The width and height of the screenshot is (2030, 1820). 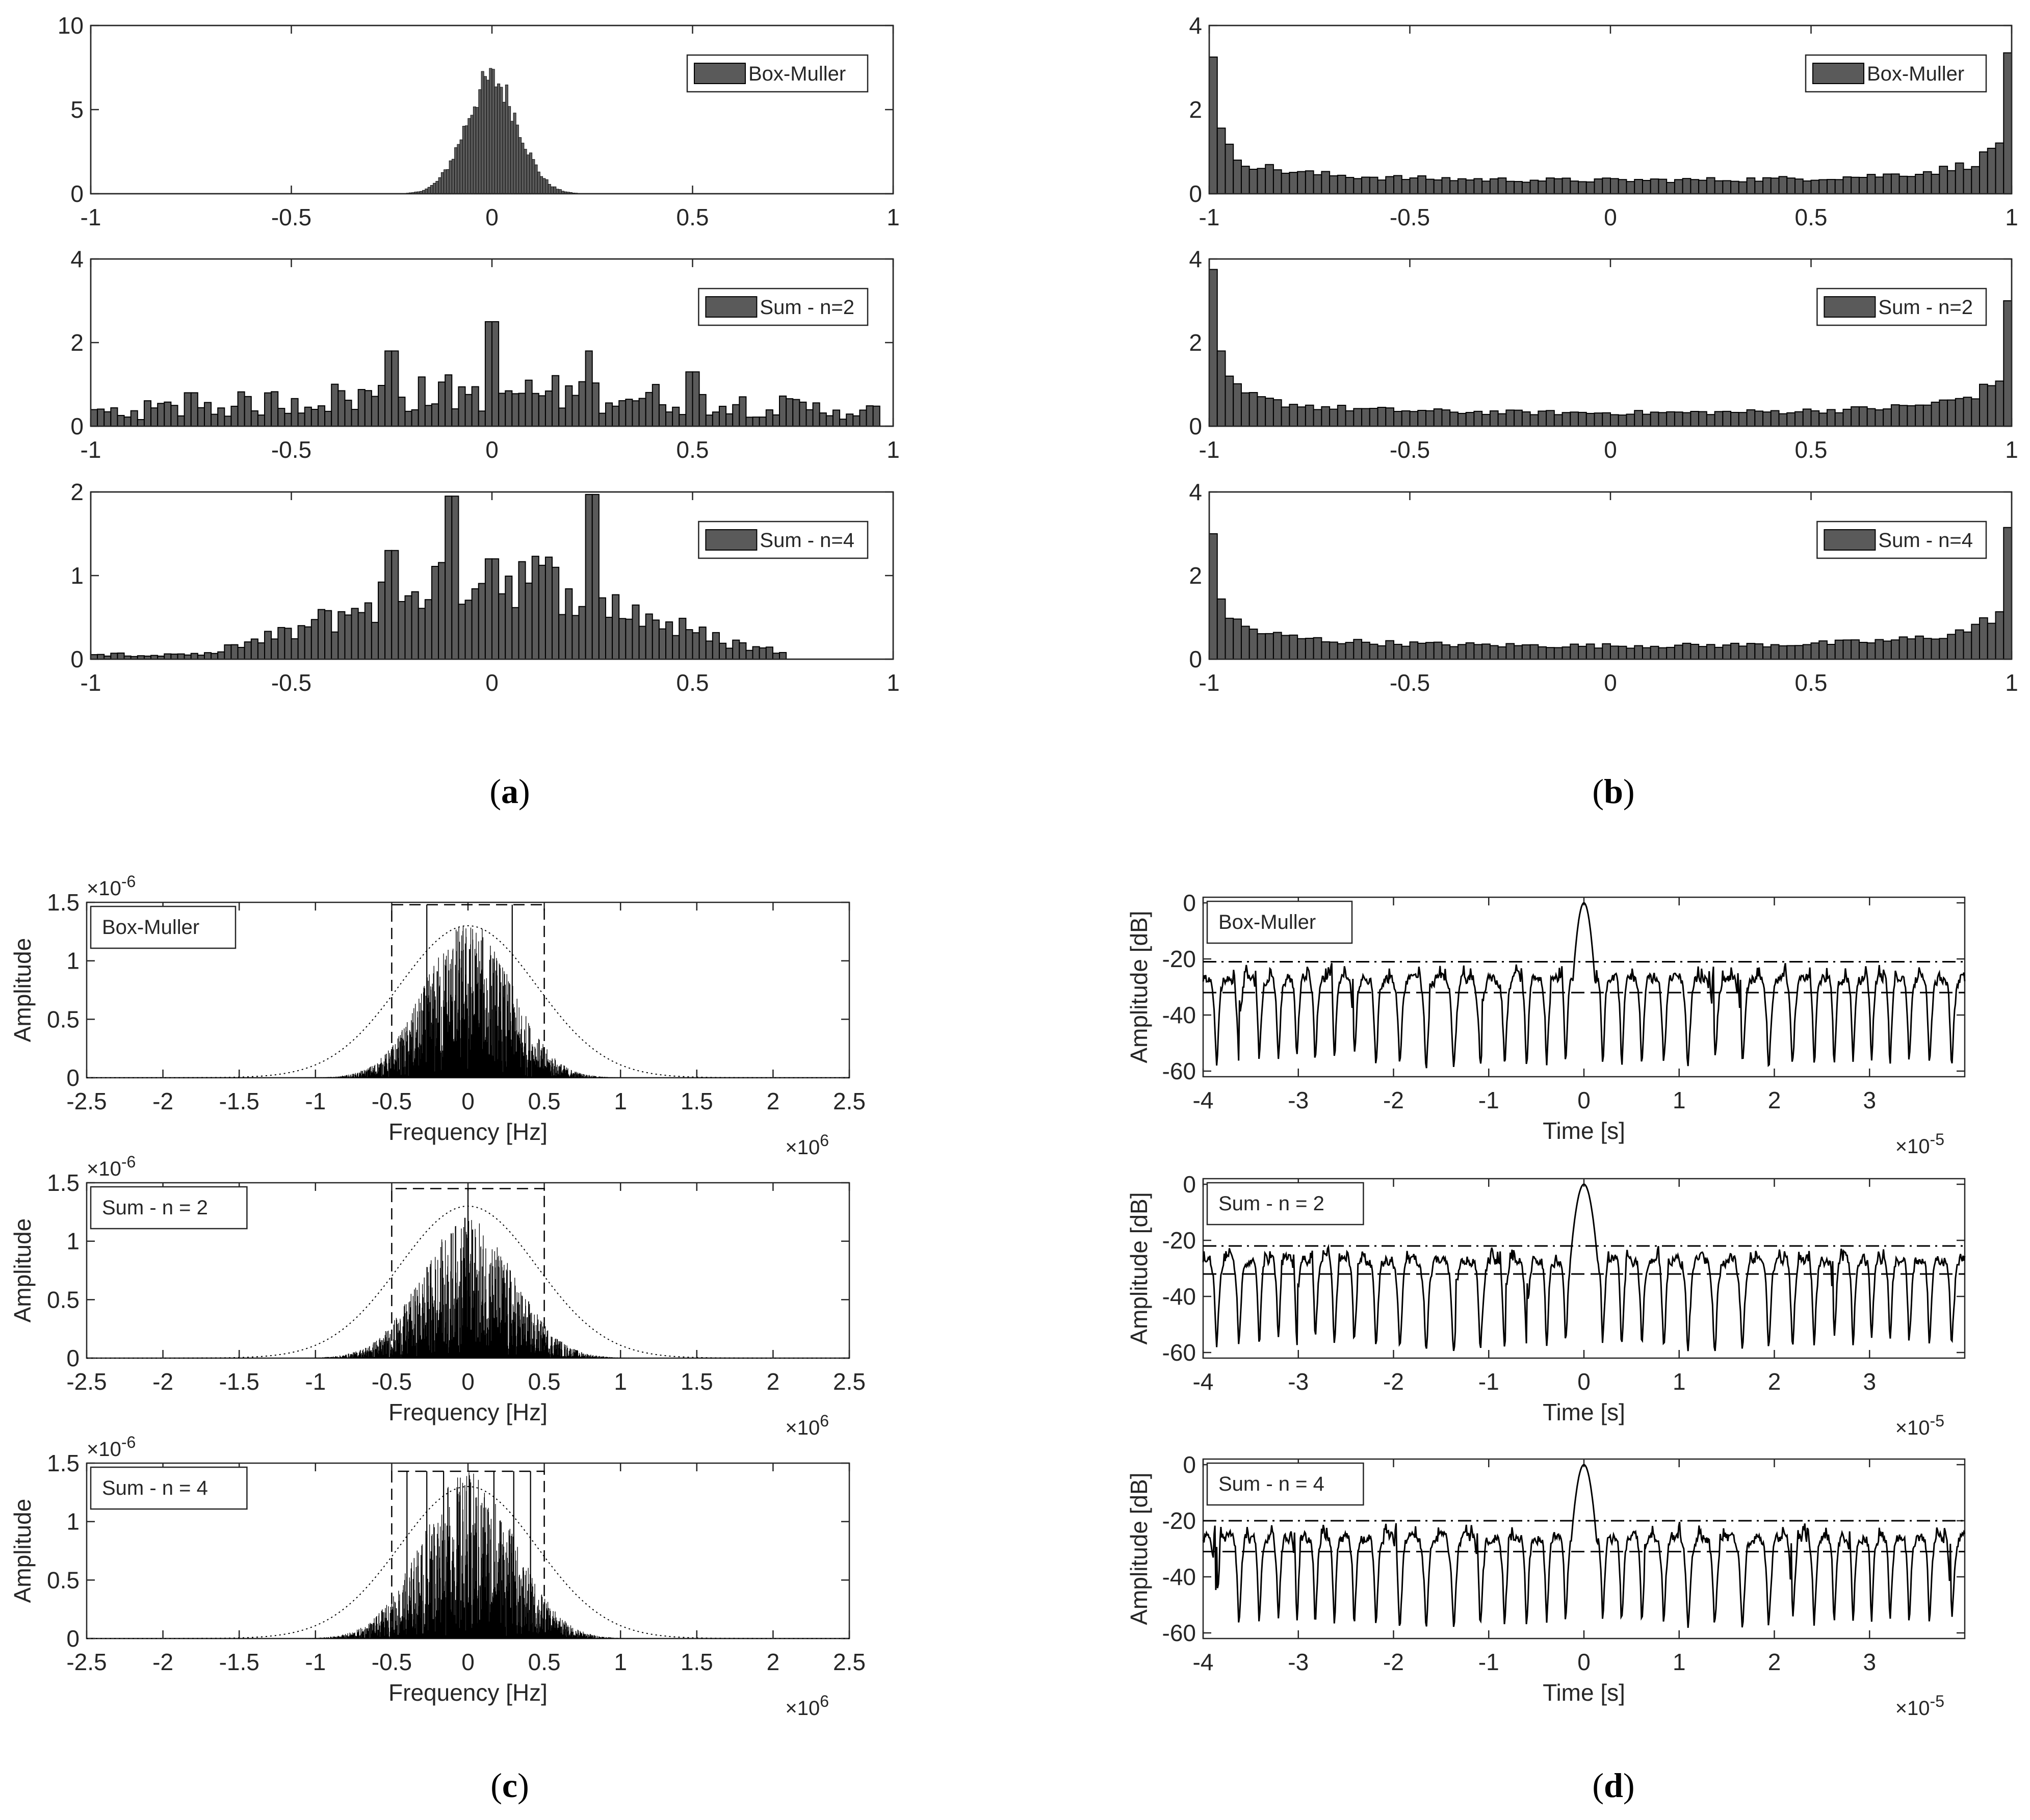 I want to click on x-axis-label: Frequency [Hz], so click(x=468, y=1412).